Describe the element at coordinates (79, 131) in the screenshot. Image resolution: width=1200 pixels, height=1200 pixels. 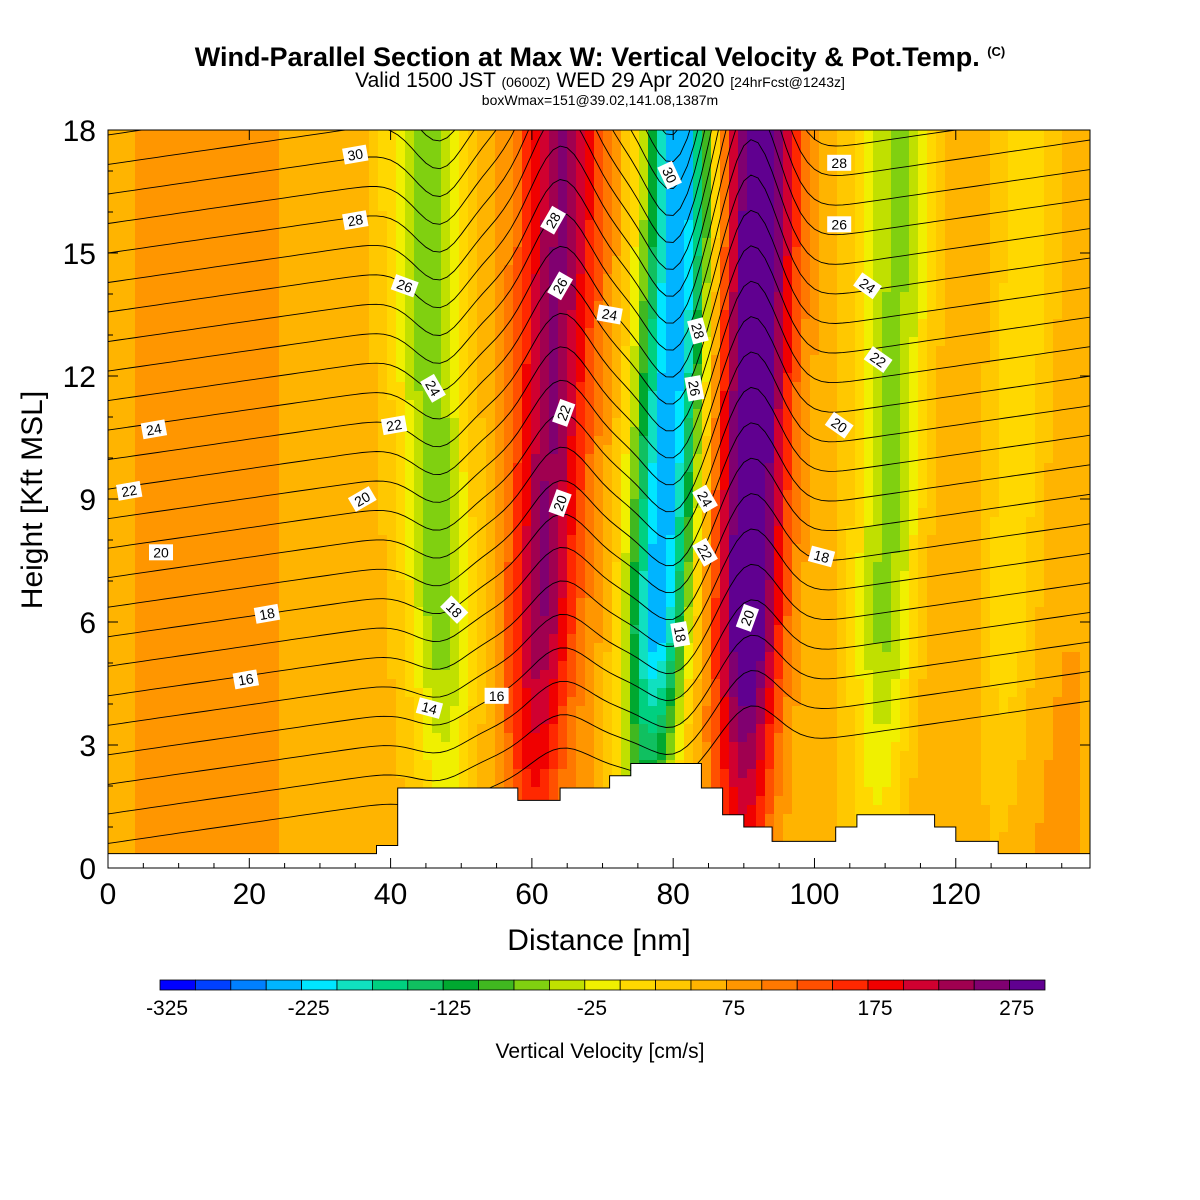
I see `y-tick-label: 18` at that location.